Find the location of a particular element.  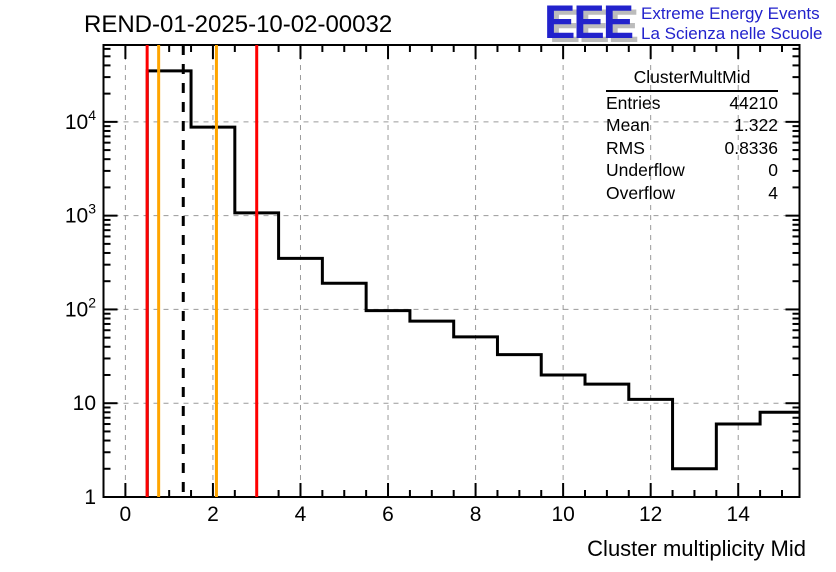

marker-lines is located at coordinates (202, 271).